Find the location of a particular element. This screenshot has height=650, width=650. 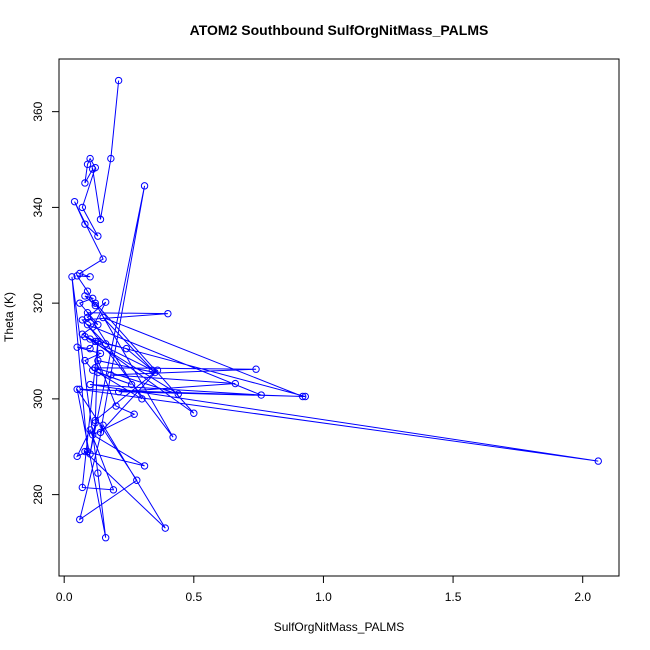

y-axis-label: Theta (K) is located at coordinates (9, 317).